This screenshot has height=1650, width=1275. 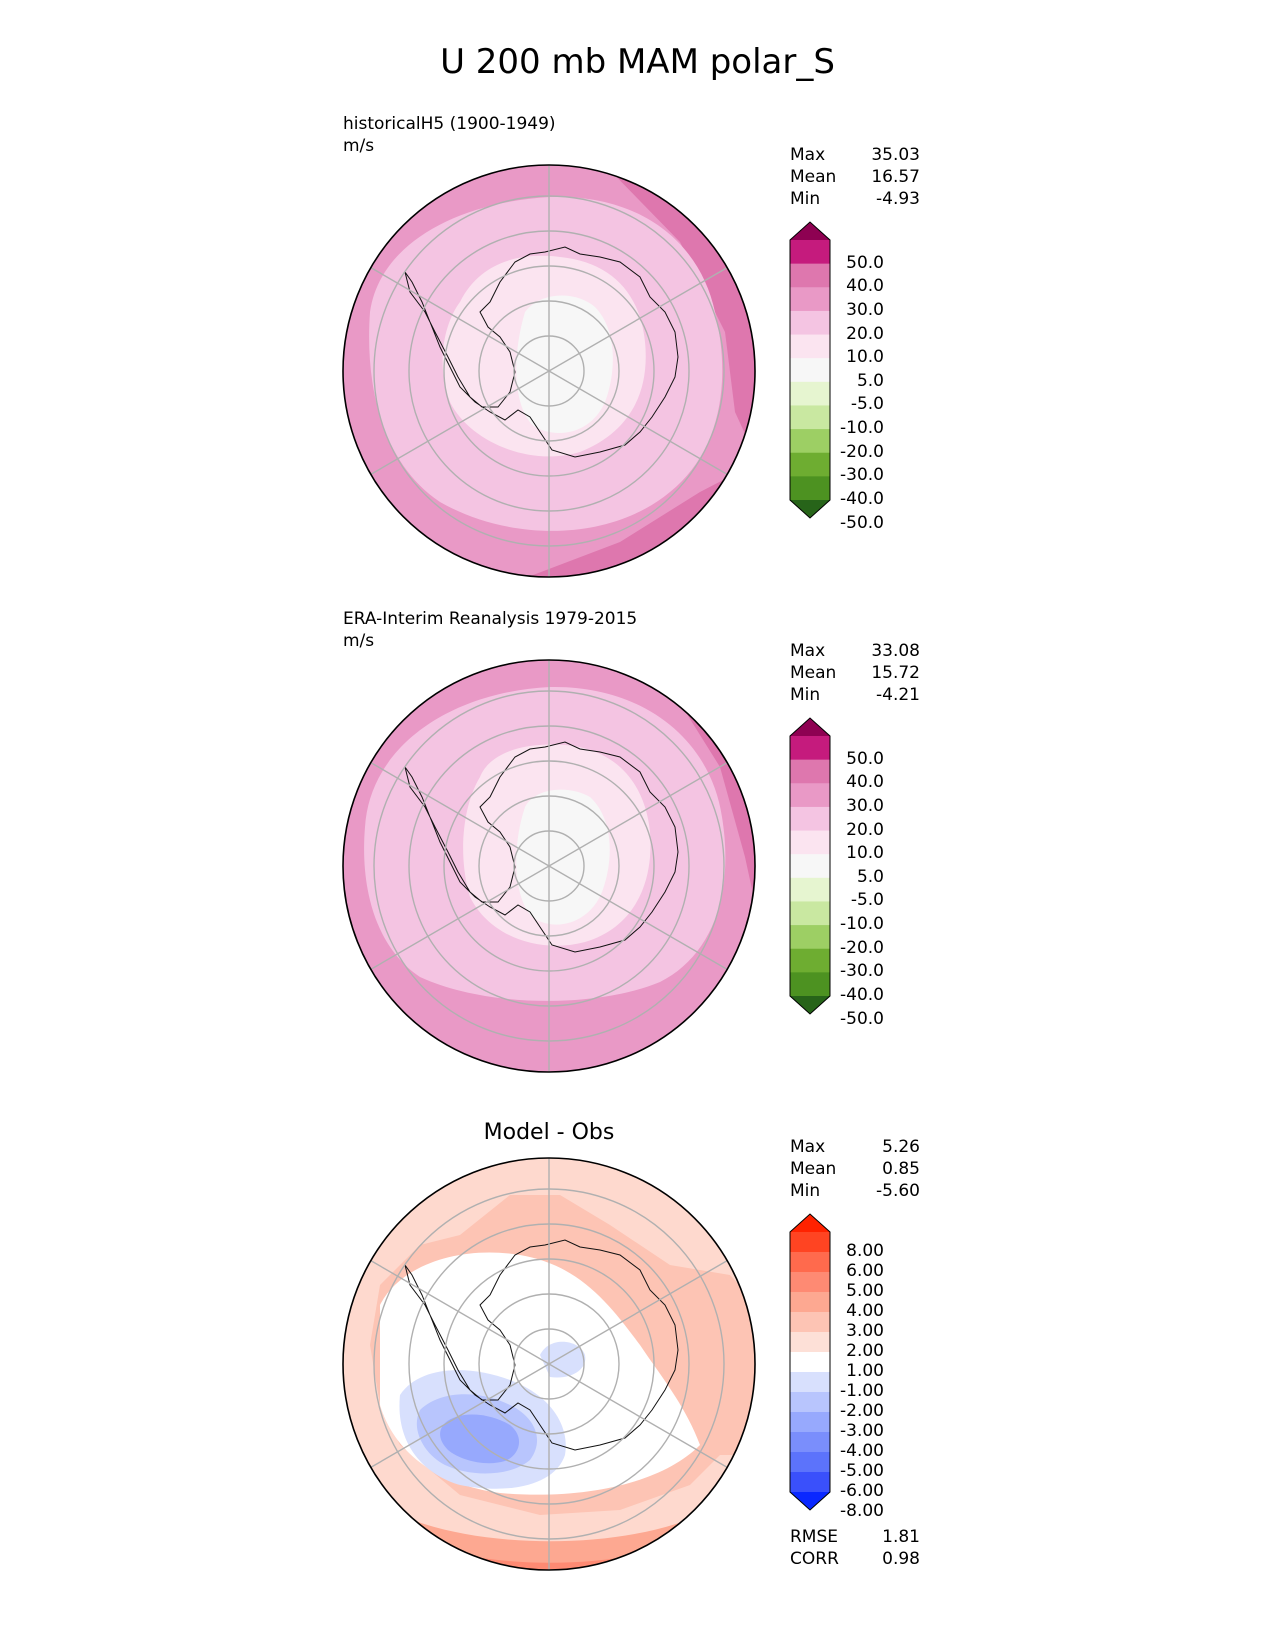 I want to click on colorbar-tick-label: -5.00, so click(x=862, y=1471).